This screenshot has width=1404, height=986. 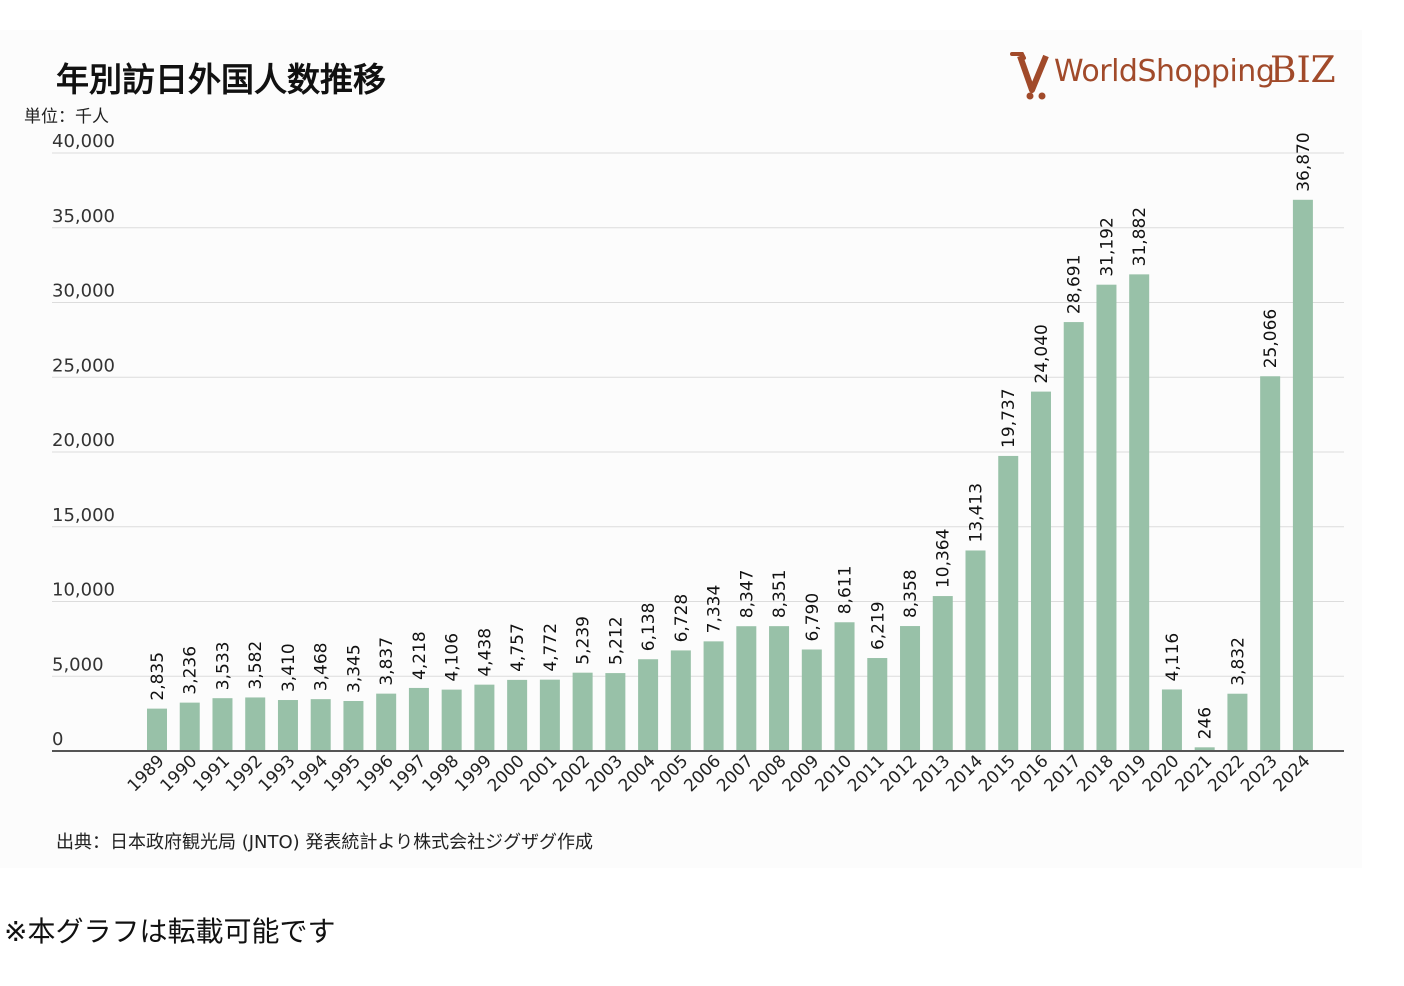 What do you see at coordinates (1226, 773) in the screenshot?
I see `x-tick-label: 2022` at bounding box center [1226, 773].